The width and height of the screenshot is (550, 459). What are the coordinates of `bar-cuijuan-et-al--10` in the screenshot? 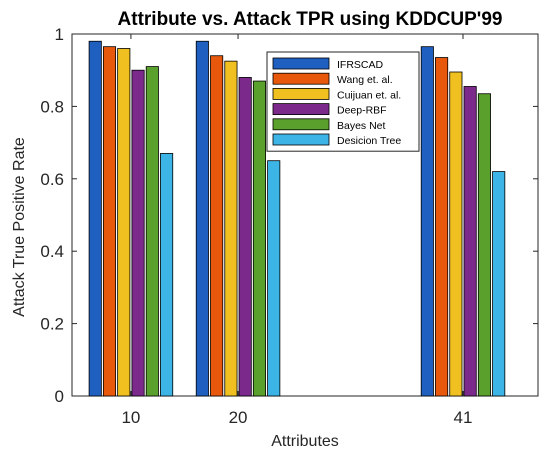 It's located at (124, 222).